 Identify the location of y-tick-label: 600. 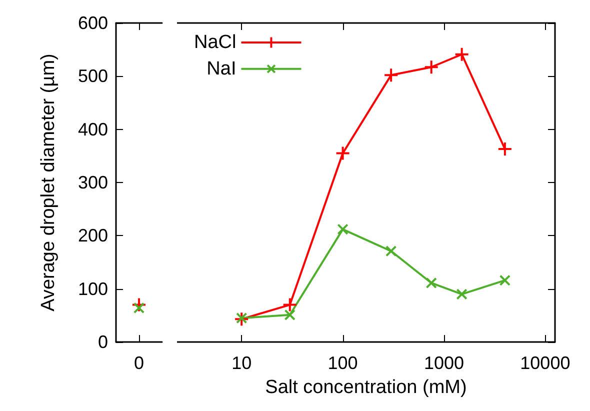
(93, 23).